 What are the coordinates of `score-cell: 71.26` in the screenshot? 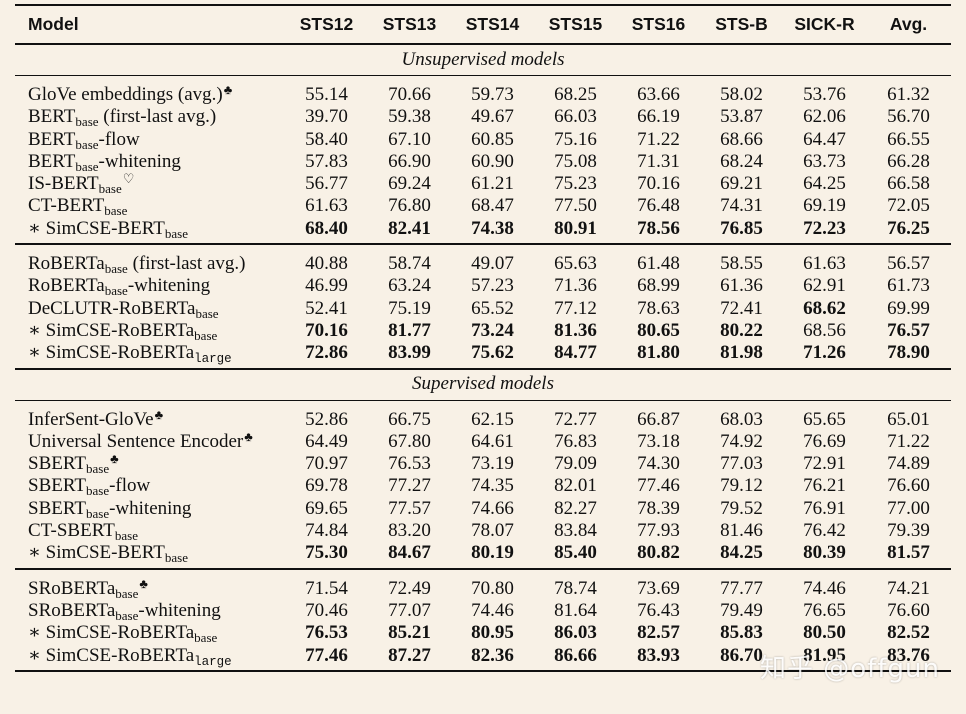 It's located at (824, 353).